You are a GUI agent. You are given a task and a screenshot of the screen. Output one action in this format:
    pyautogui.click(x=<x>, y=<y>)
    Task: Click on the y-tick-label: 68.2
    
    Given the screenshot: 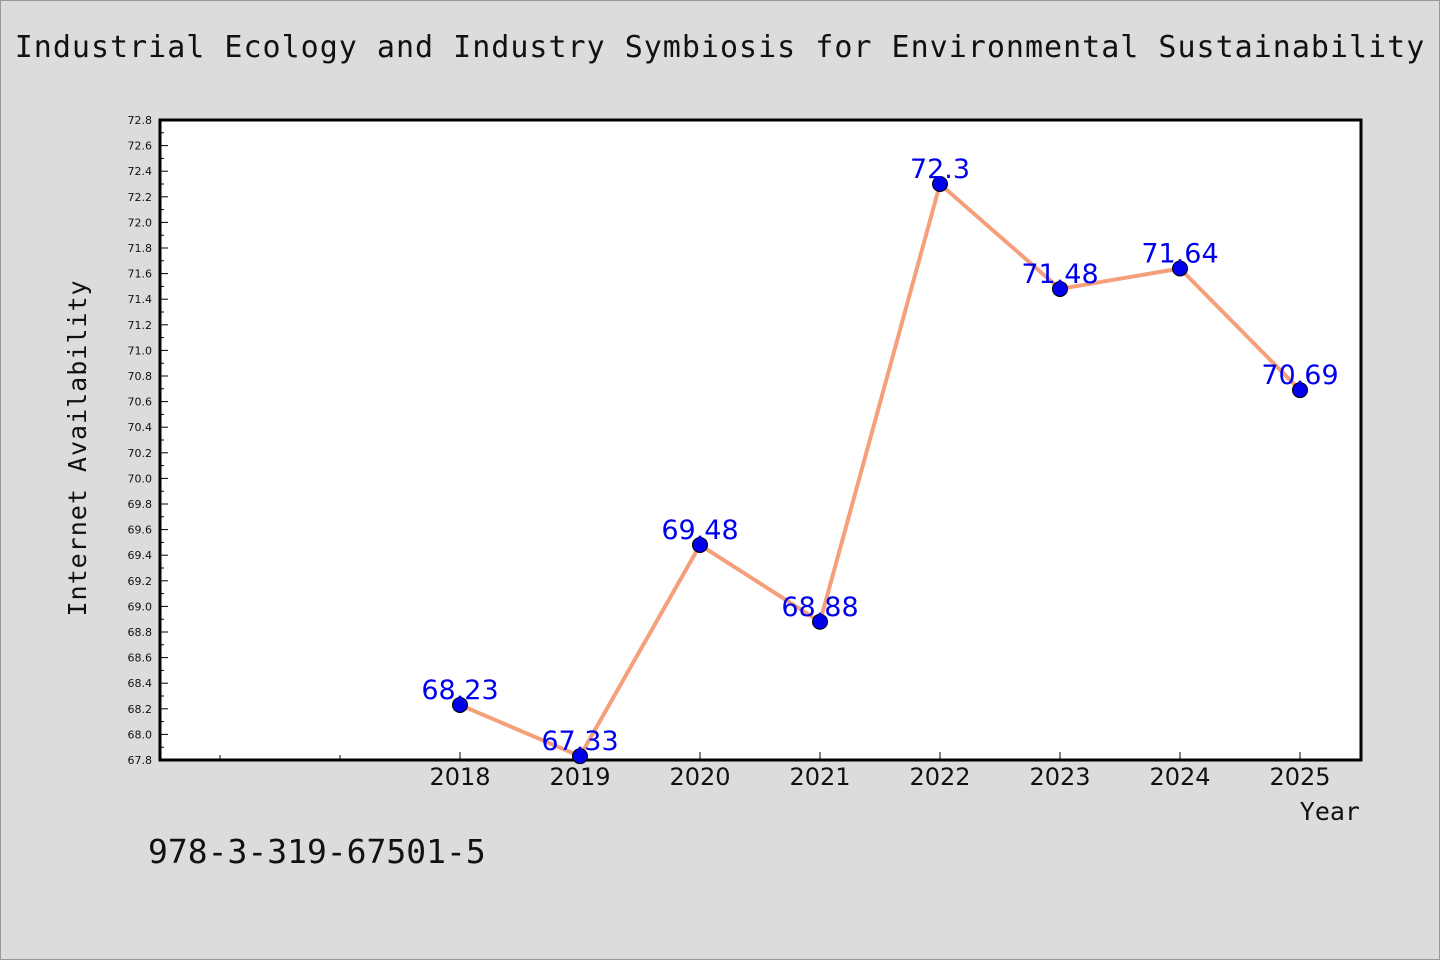 What is the action you would take?
    pyautogui.click(x=140, y=709)
    